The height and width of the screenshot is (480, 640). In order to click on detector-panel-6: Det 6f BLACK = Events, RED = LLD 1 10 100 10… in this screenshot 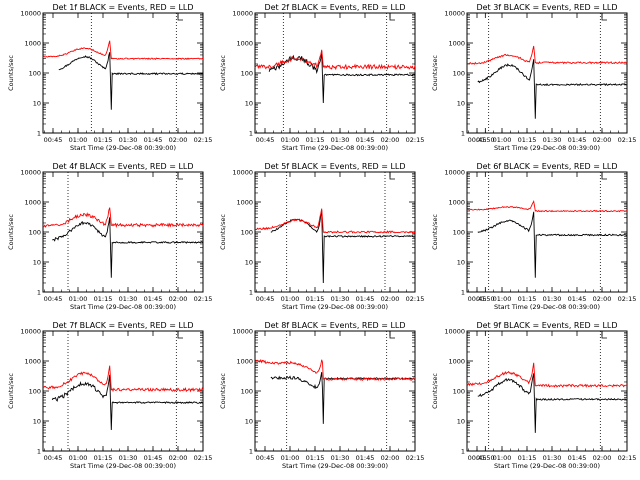, I will do `click(533, 236)`.